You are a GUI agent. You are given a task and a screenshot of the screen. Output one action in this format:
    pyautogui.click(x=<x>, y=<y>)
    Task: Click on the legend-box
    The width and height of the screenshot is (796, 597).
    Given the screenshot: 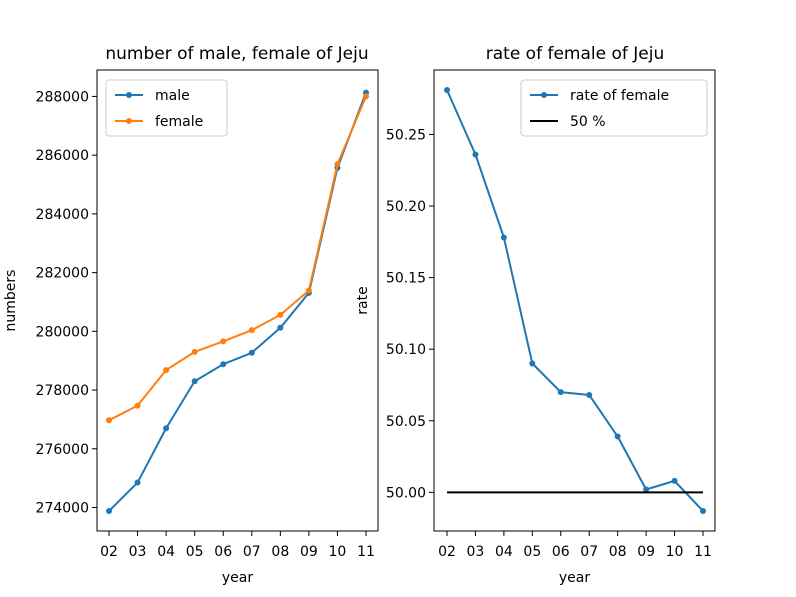 What is the action you would take?
    pyautogui.click(x=614, y=108)
    